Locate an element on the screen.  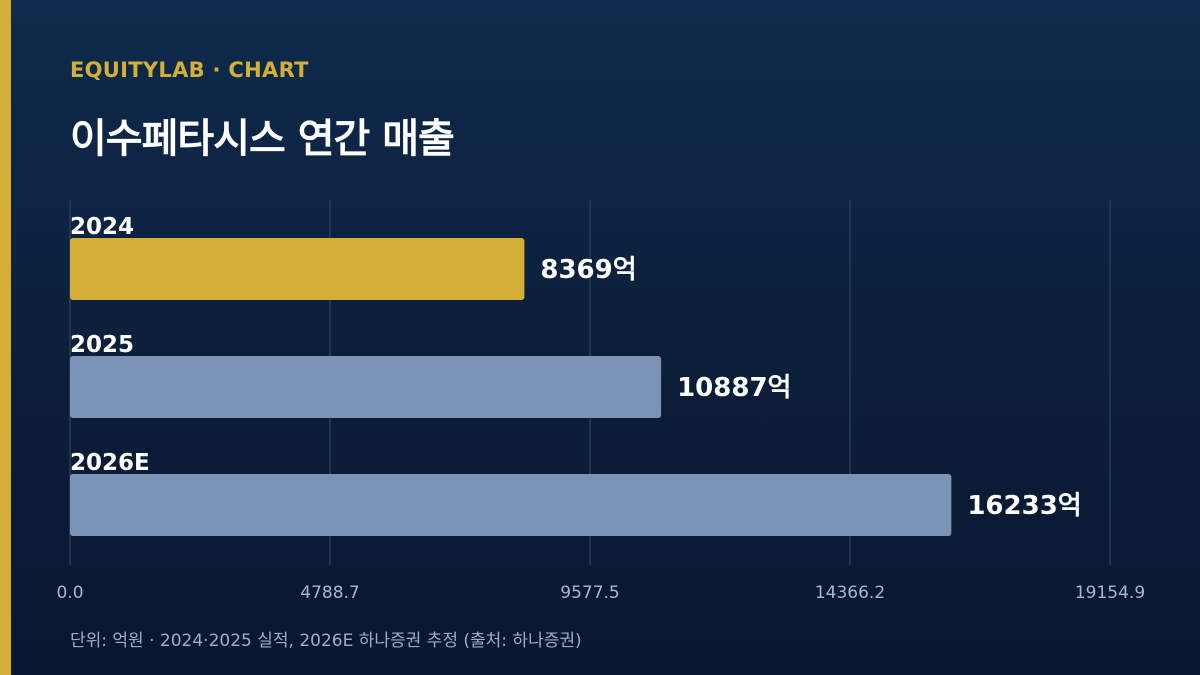
chart-title: 이수페타시스 연간 매출 is located at coordinates (262, 139).